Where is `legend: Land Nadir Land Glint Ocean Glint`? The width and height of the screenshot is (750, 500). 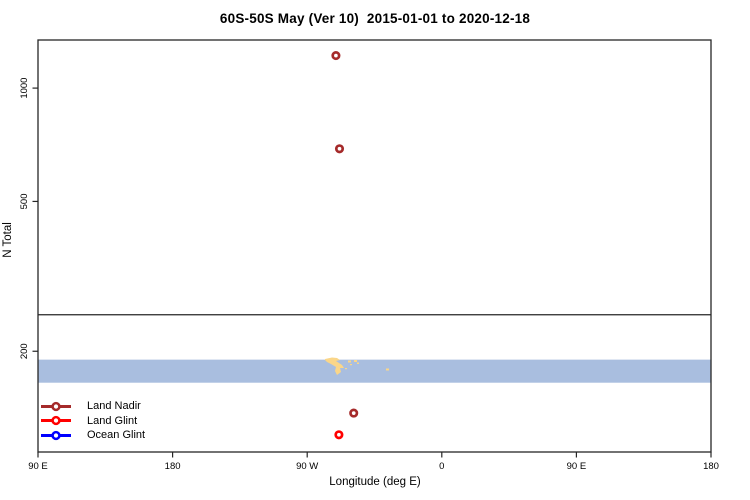 legend: Land Nadir Land Glint Ocean Glint is located at coordinates (92, 421).